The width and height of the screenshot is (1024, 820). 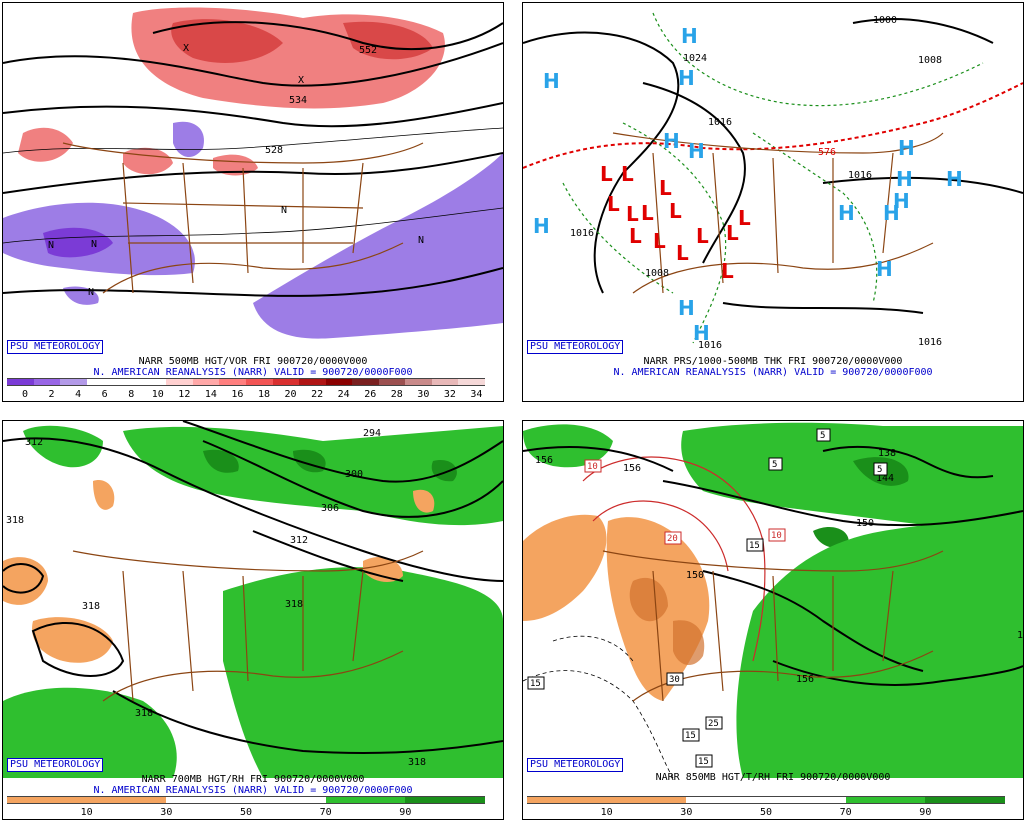 What do you see at coordinates (695, 58) in the screenshot?
I see `isobar-label: 1024` at bounding box center [695, 58].